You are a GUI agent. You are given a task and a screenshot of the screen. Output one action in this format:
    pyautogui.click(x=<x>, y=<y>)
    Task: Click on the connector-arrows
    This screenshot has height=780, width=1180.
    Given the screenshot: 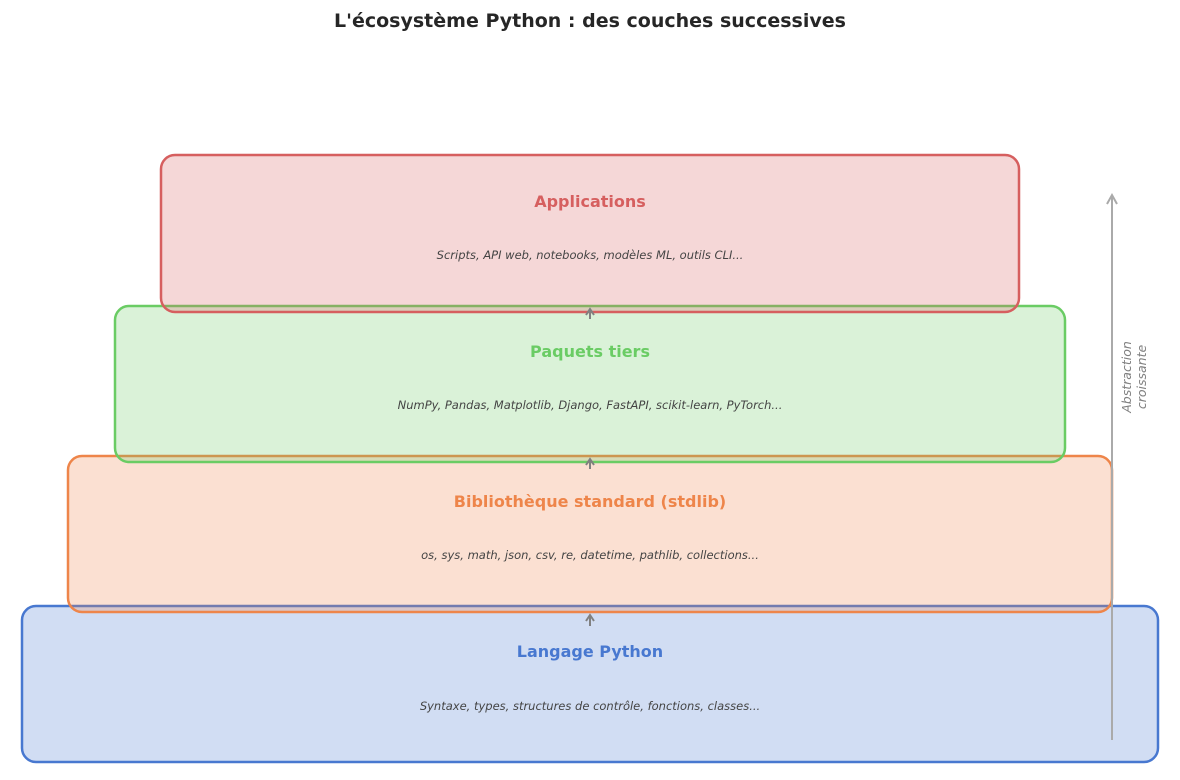 What is the action you would take?
    pyautogui.click(x=590, y=466)
    